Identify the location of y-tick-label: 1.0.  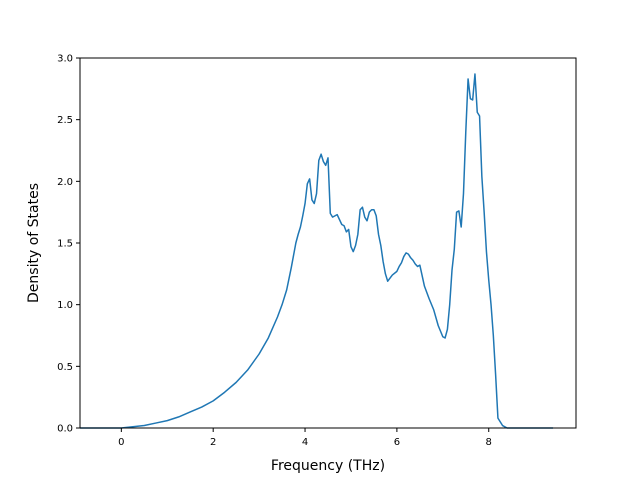
(65, 305).